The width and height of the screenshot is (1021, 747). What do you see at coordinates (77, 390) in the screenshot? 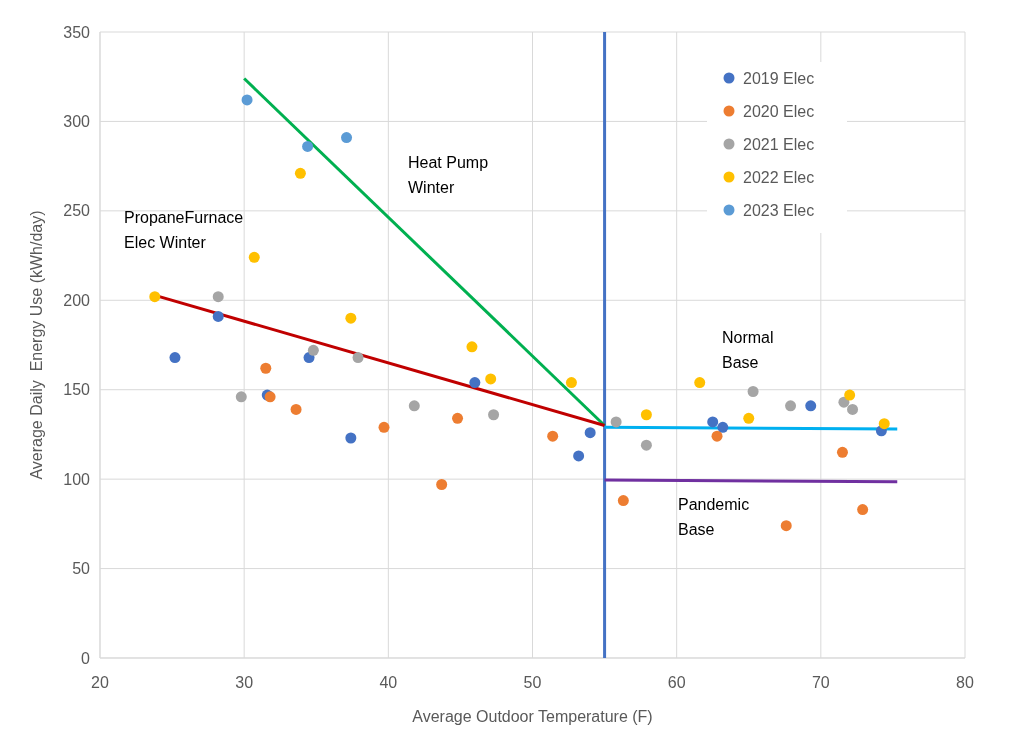
I see `y-tick-label: 150` at bounding box center [77, 390].